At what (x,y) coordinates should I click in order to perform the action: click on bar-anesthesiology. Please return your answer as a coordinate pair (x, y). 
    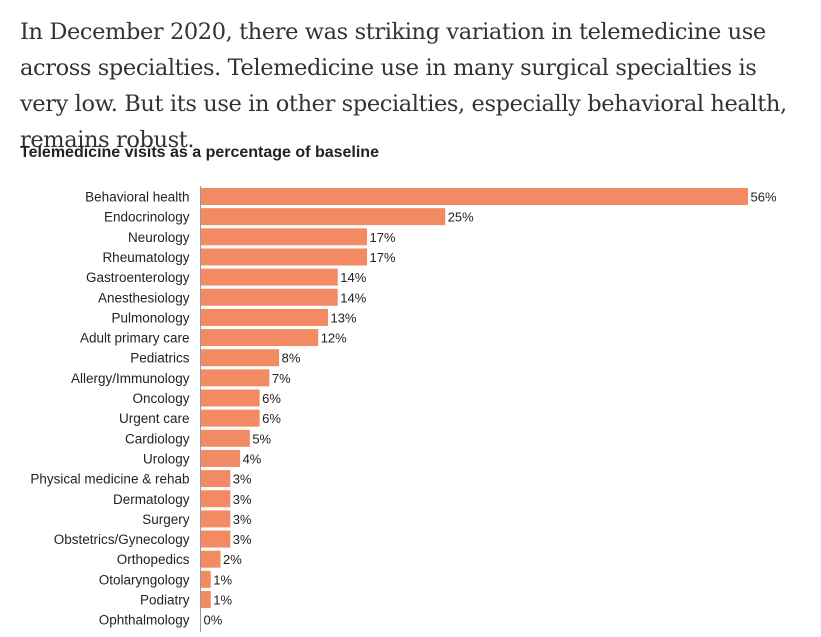
    Looking at the image, I should click on (269, 297).